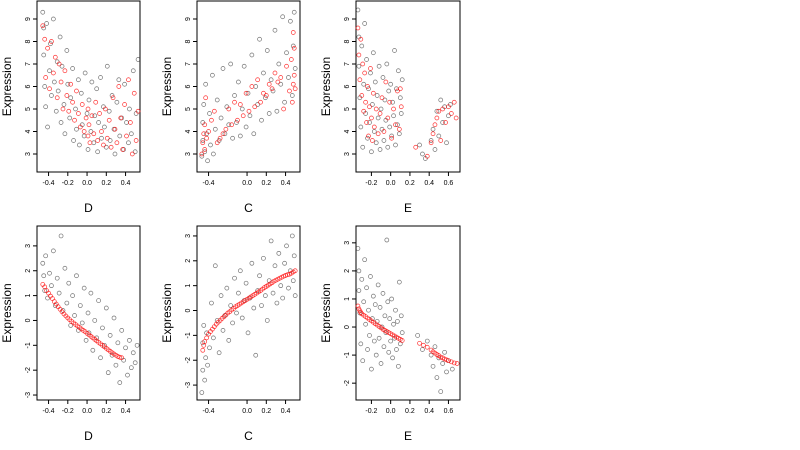 This screenshot has height=450, width=800. I want to click on x-tick-label: -0.2, so click(371, 411).